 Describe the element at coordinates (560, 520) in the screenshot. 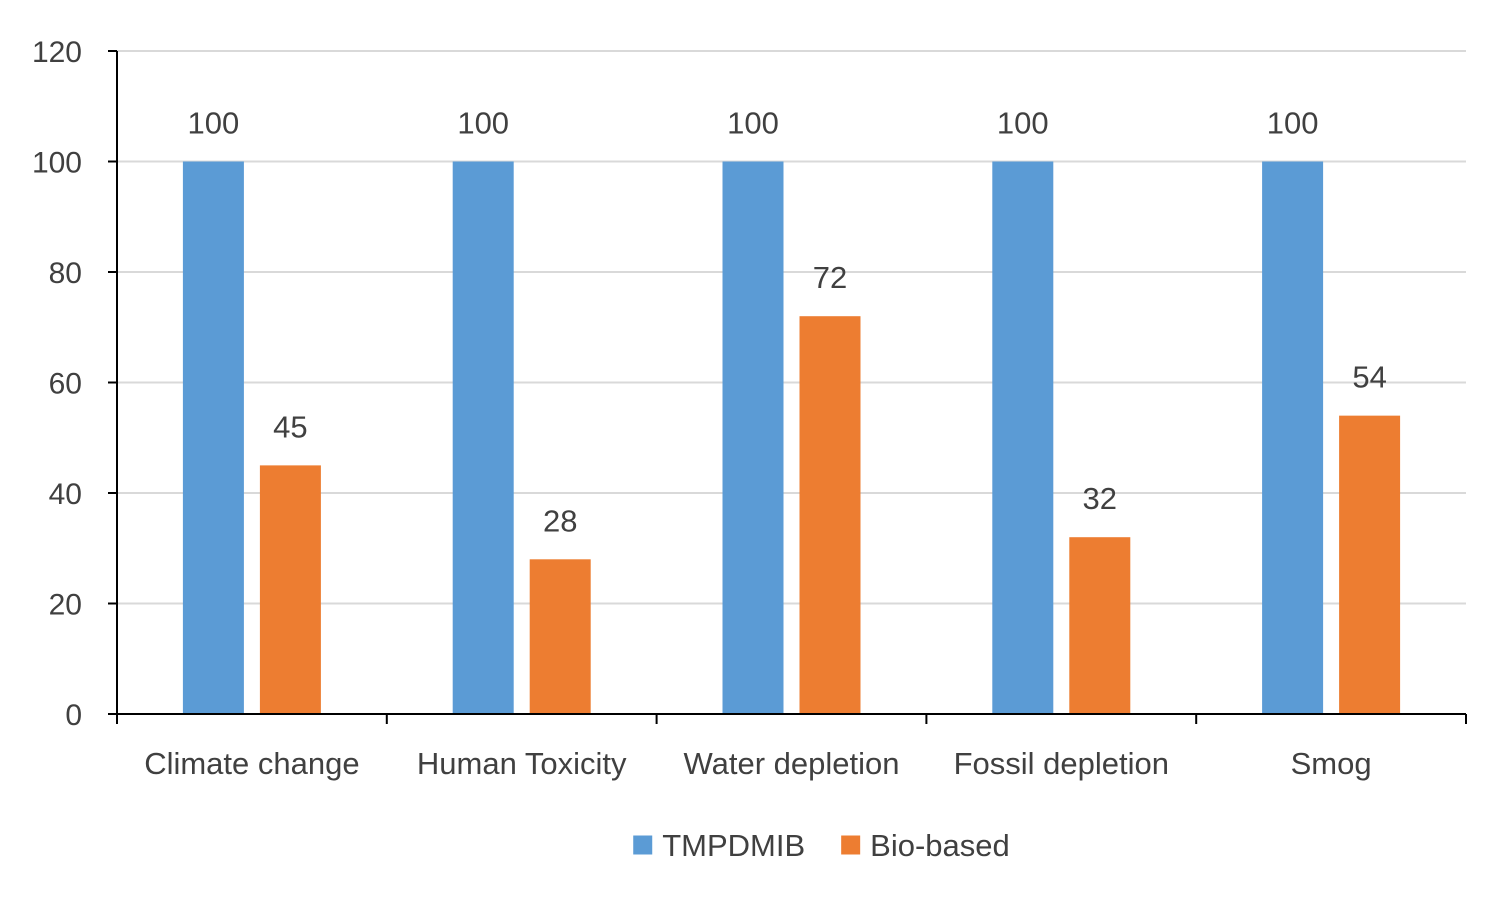

I see `data-label-bio-based: 28` at that location.